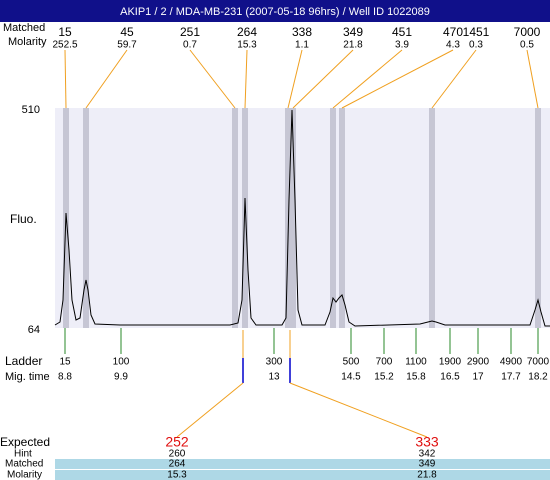  I want to click on ladder-size: 100, so click(121, 362).